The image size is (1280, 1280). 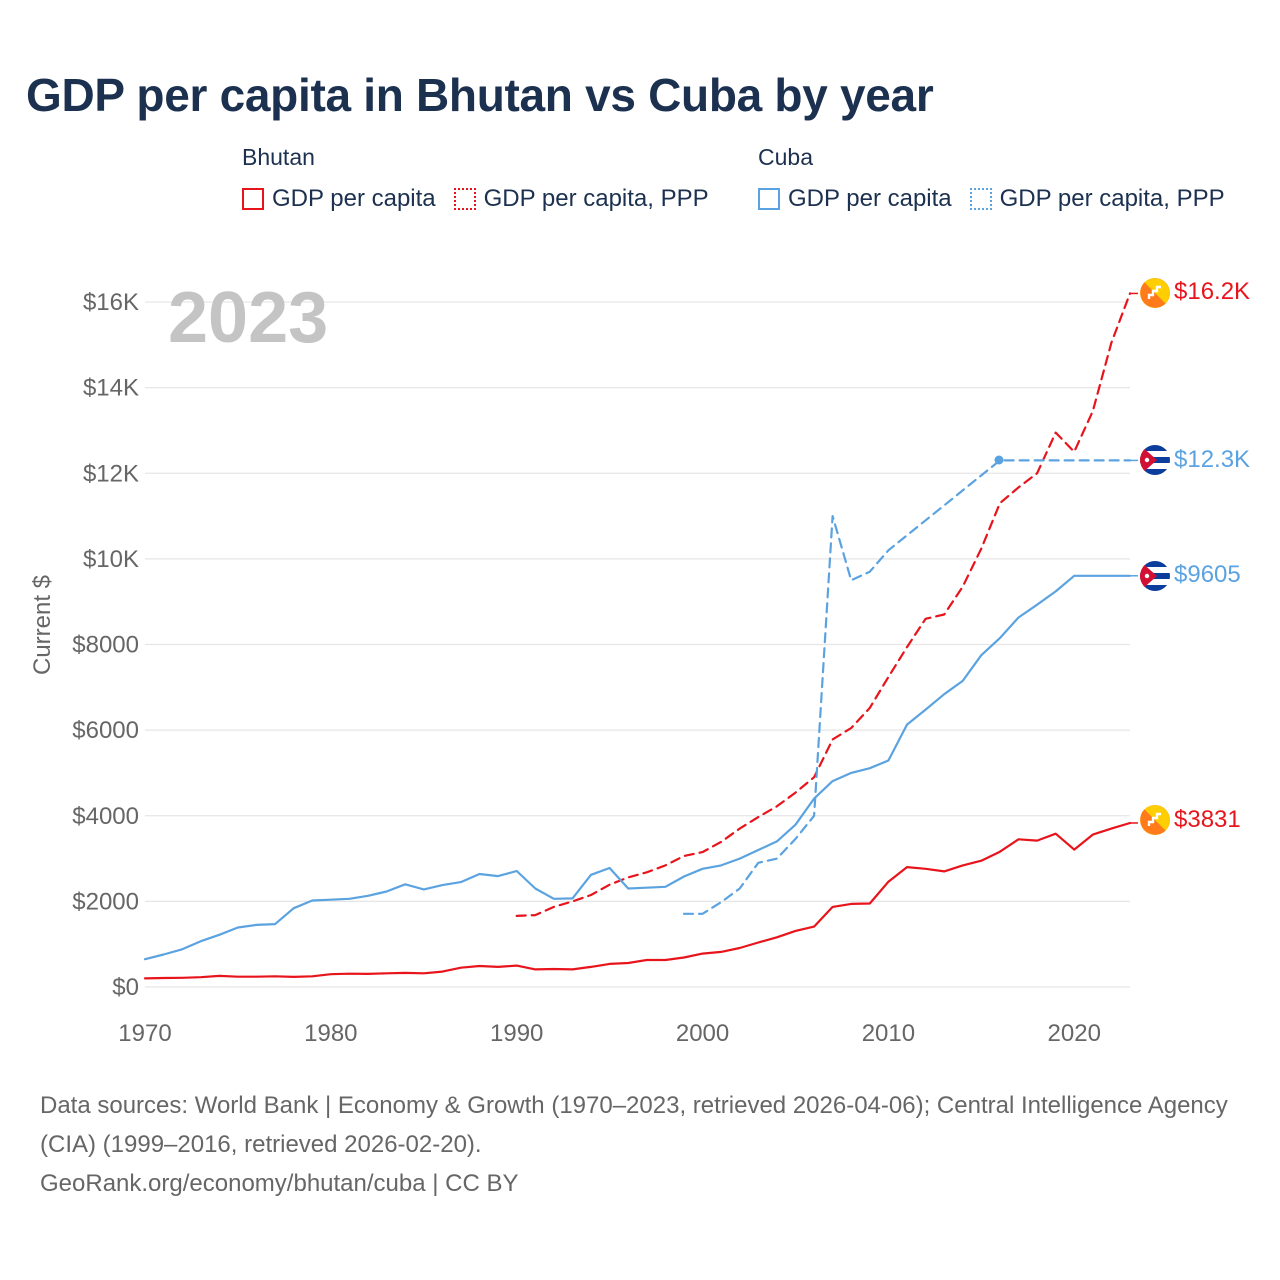 What do you see at coordinates (1074, 1033) in the screenshot?
I see `x-tick-label: 2020` at bounding box center [1074, 1033].